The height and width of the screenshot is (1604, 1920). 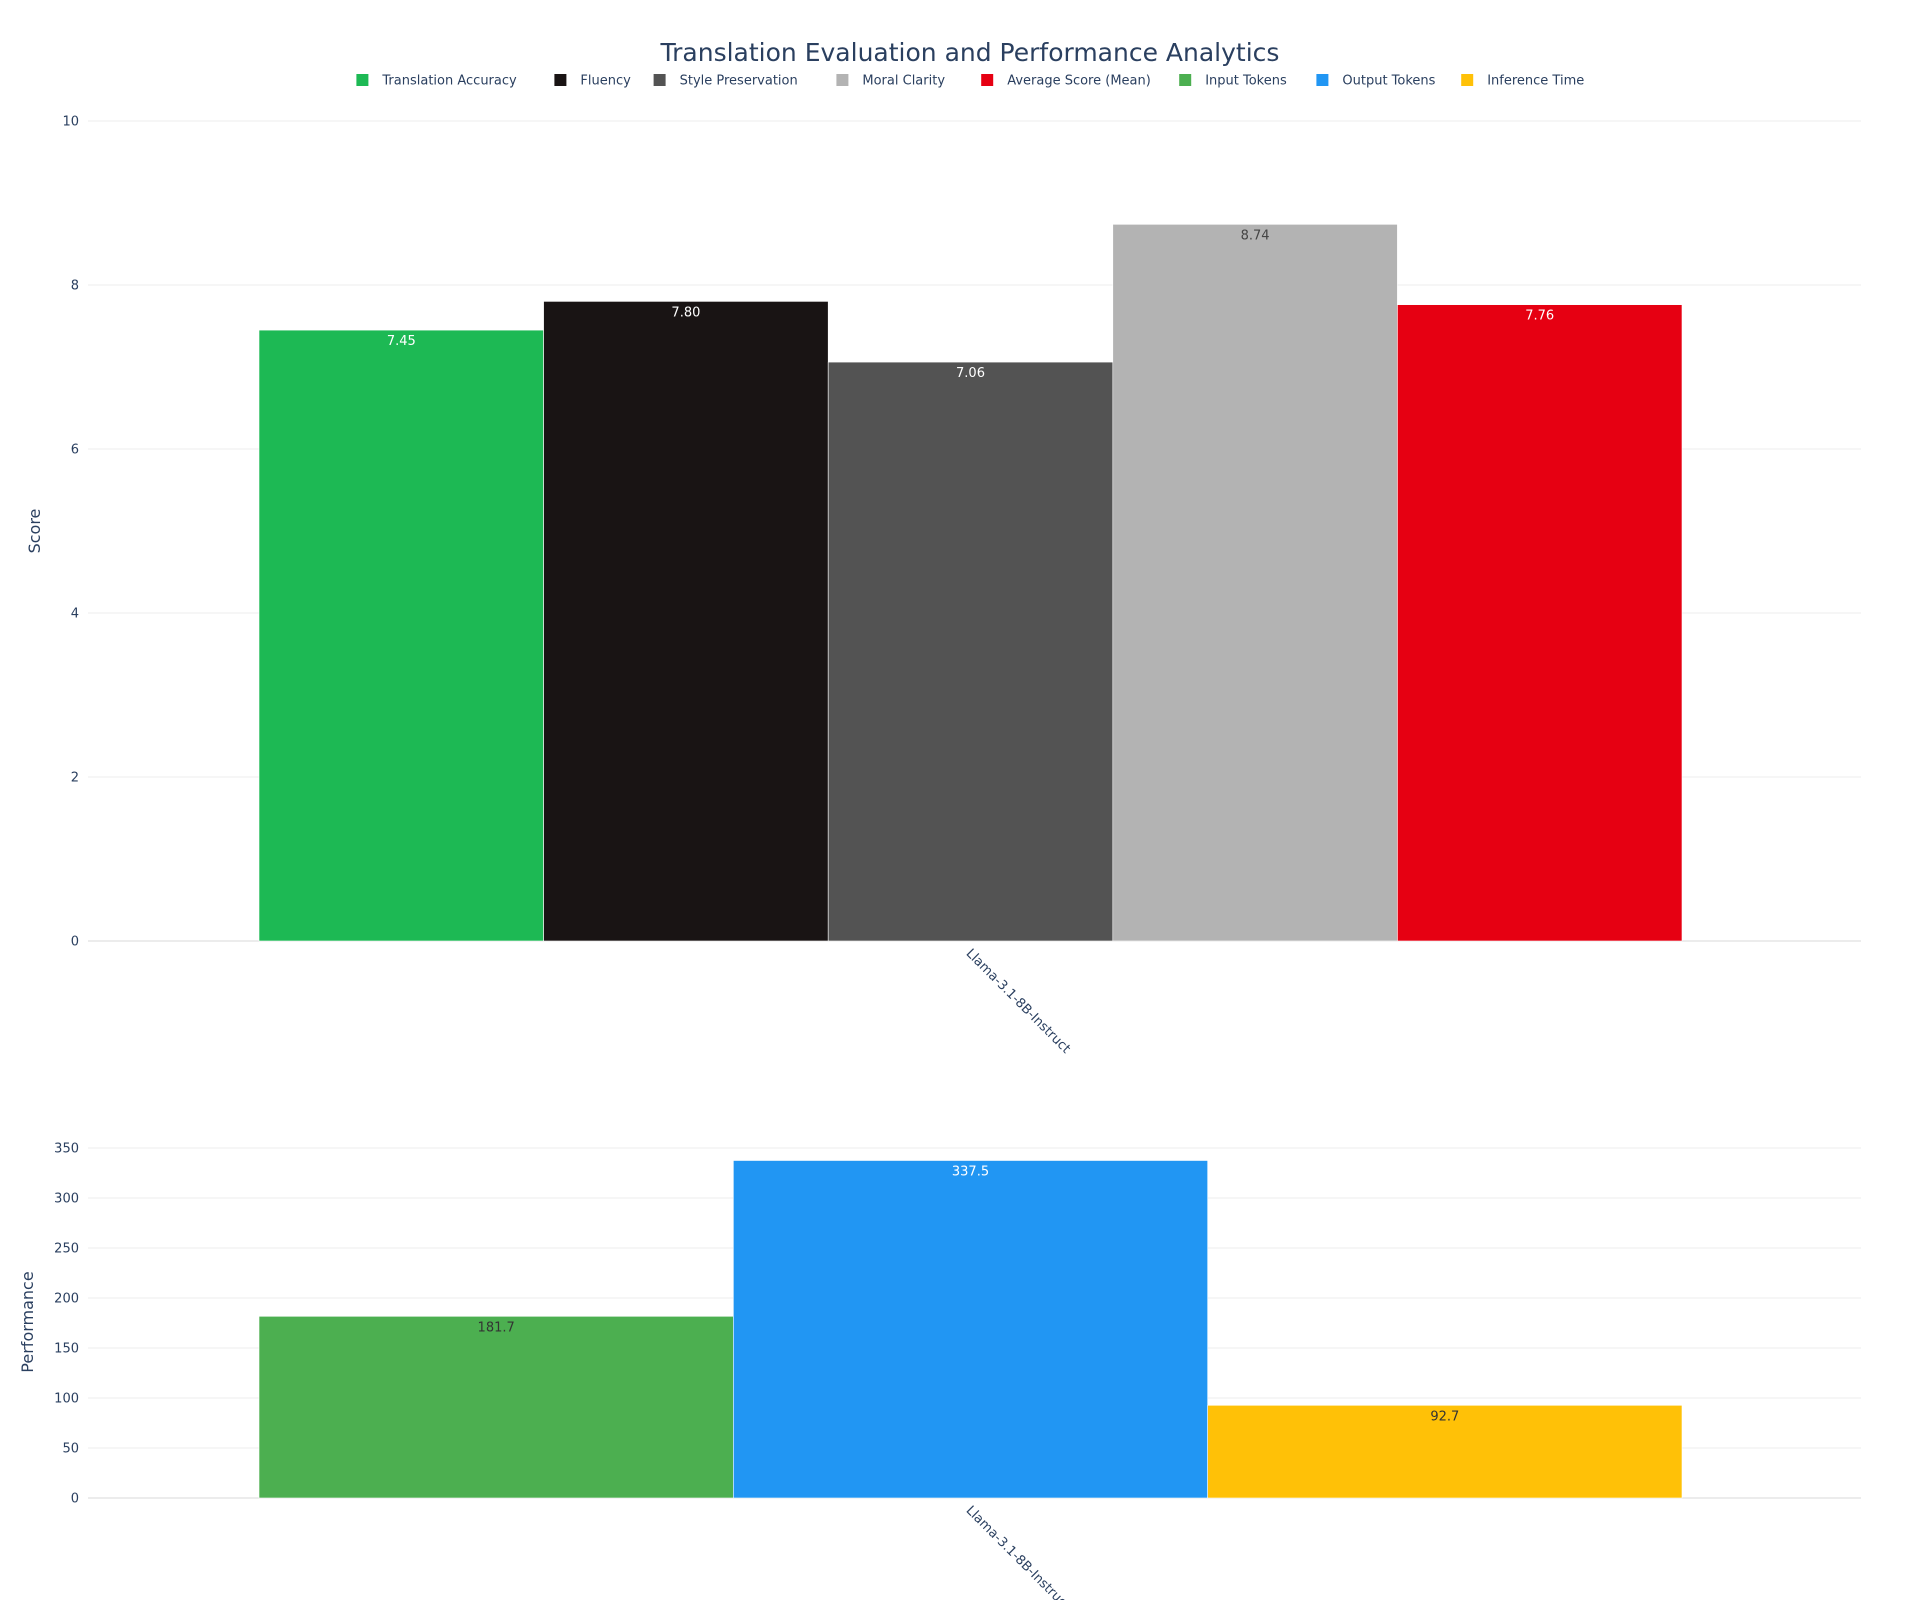 What do you see at coordinates (739, 81) in the screenshot?
I see `legend-label: Style Preservation` at bounding box center [739, 81].